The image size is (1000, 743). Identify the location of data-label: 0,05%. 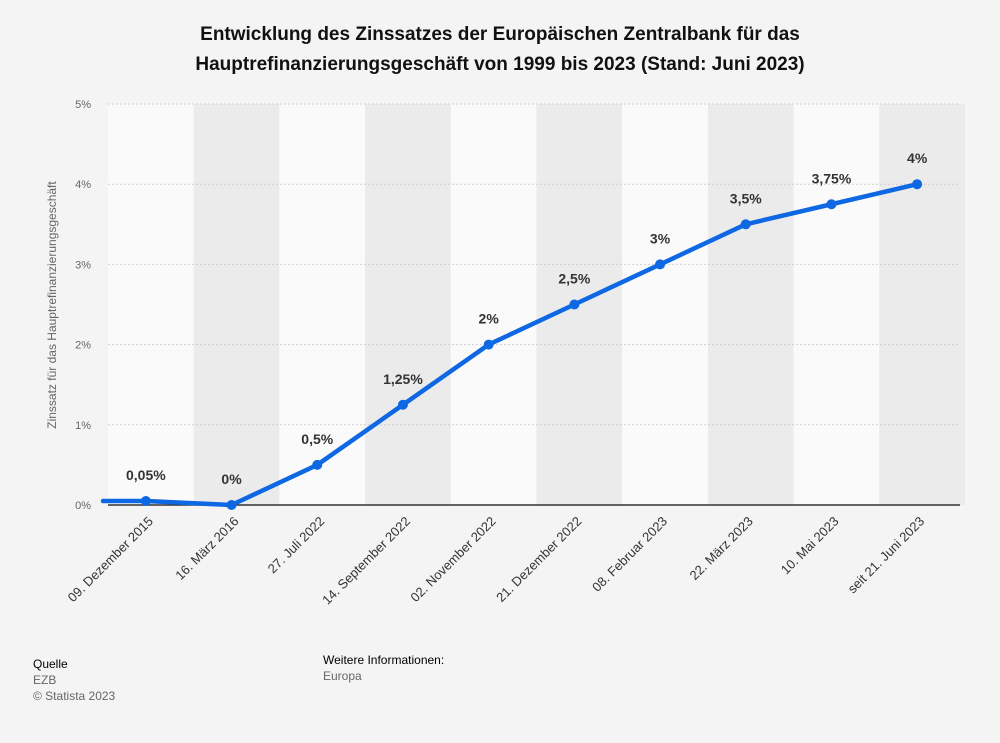
(146, 475).